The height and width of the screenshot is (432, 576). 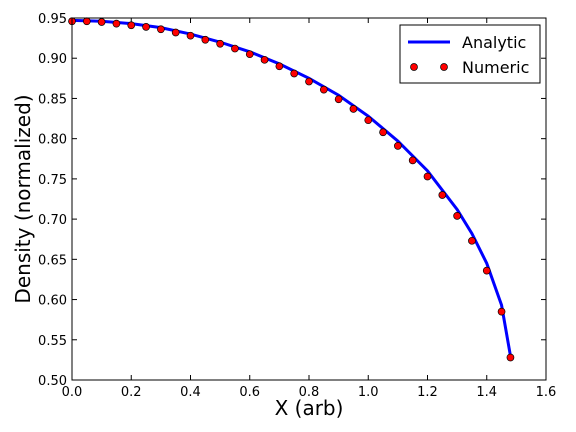 I want to click on legend-label: Numeric, so click(x=495, y=67).